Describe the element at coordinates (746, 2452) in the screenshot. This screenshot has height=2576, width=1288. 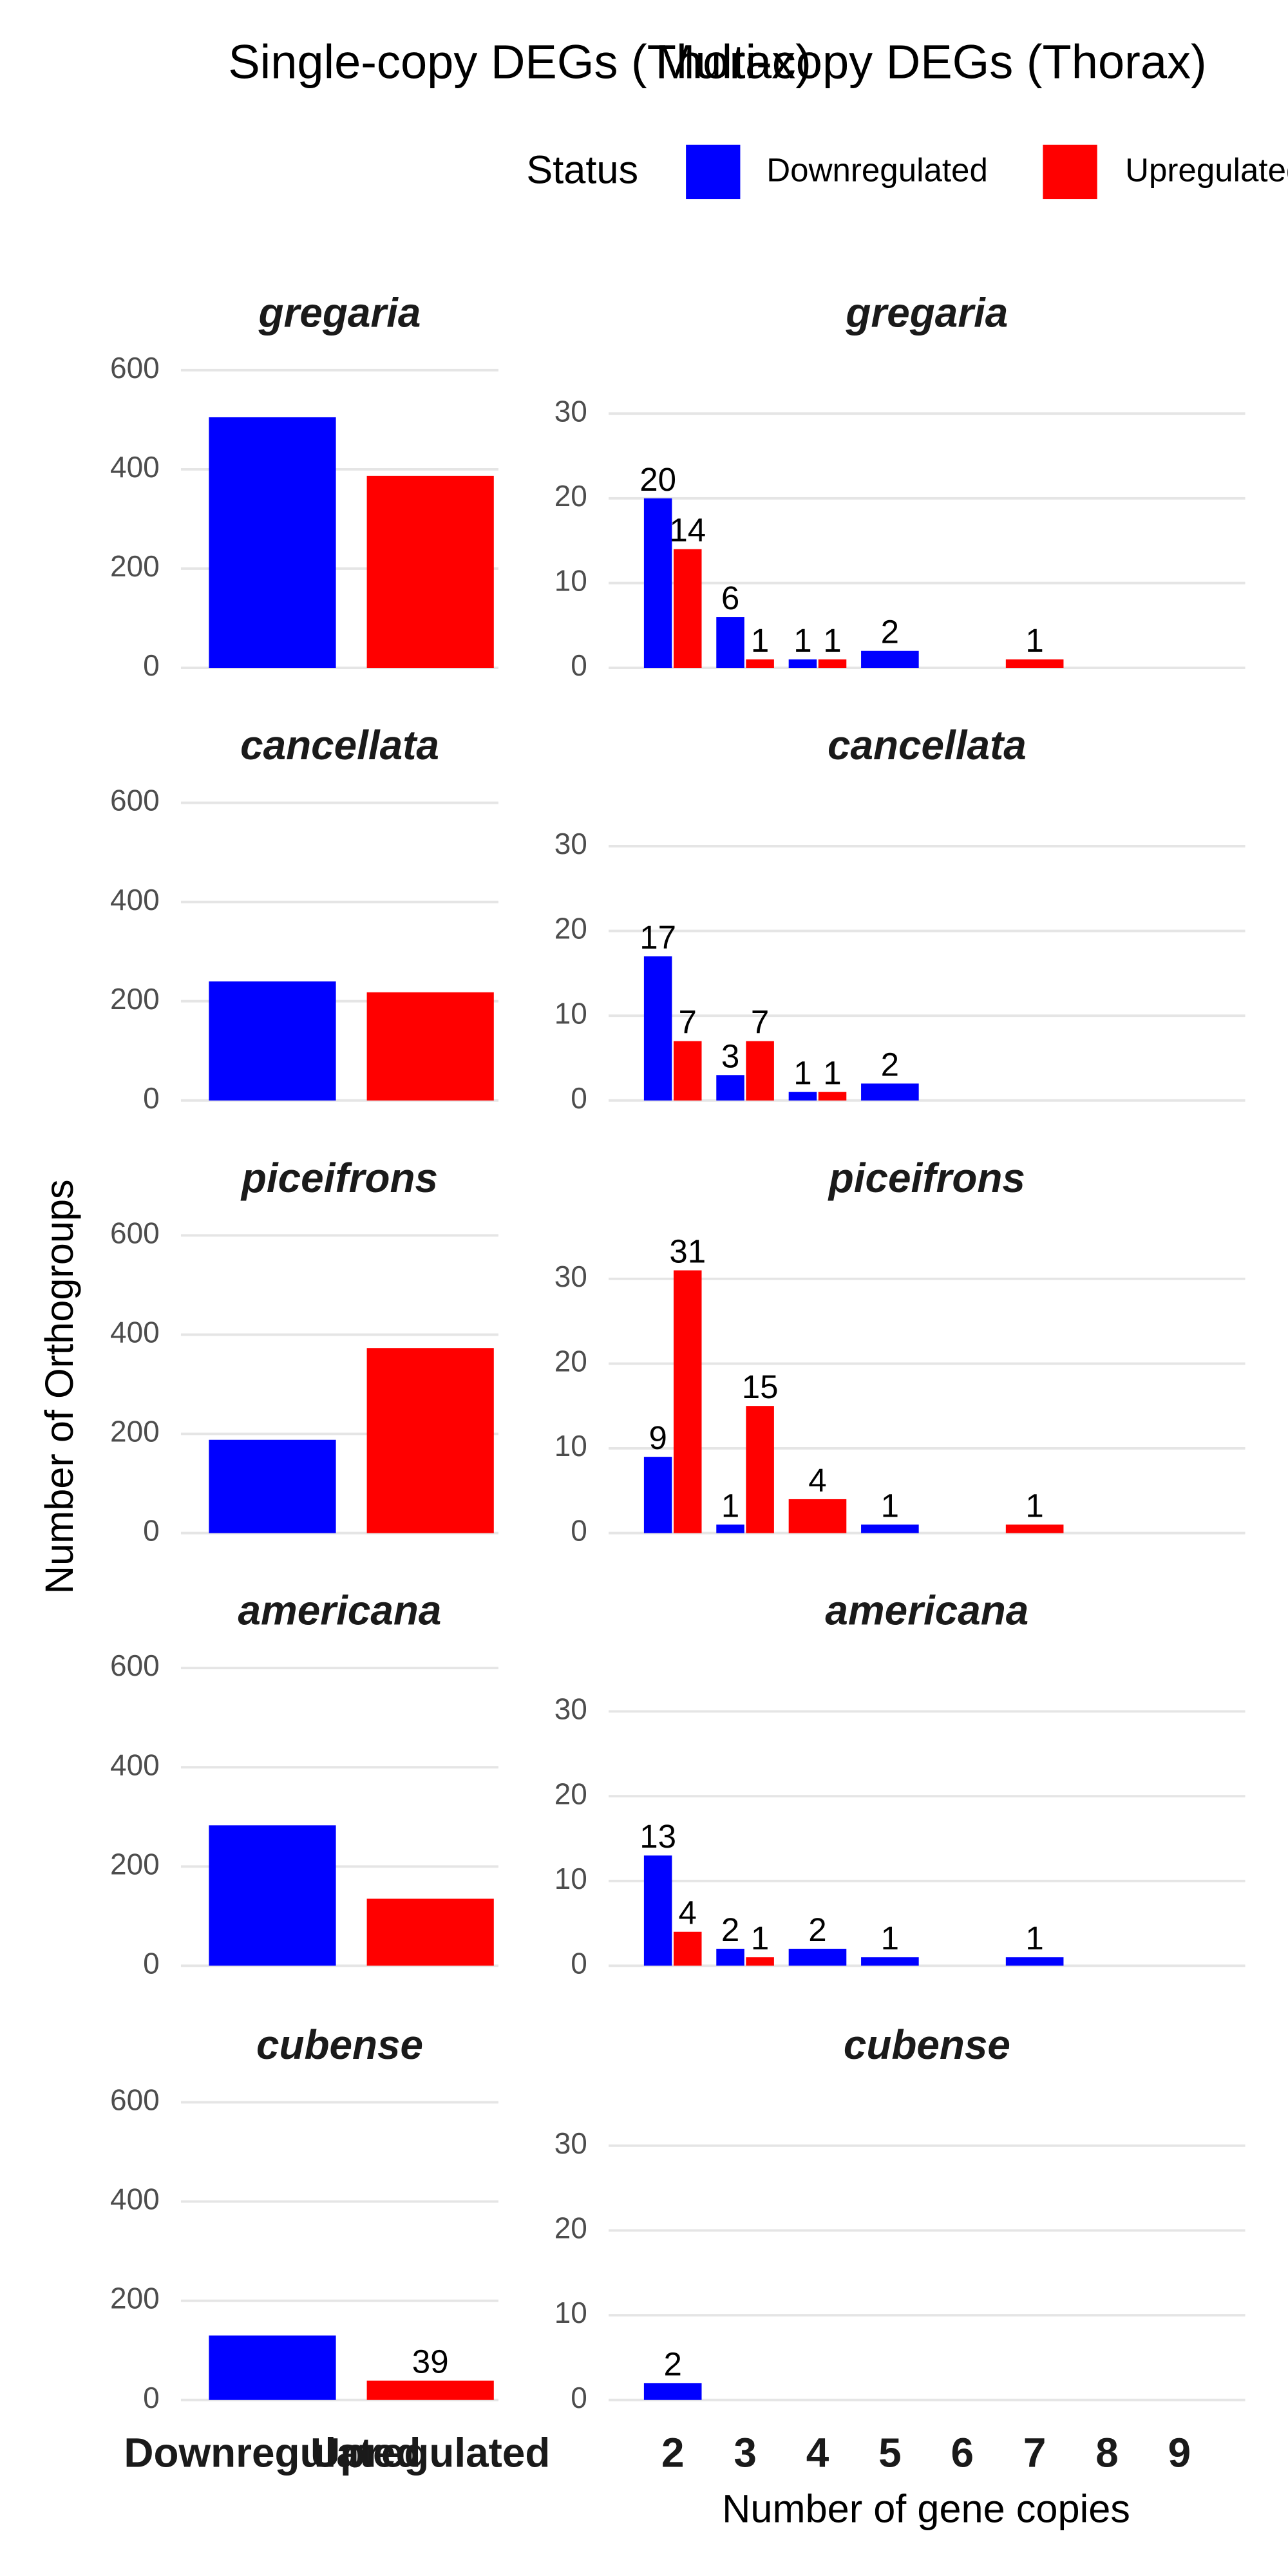
I see `x-tick-label: 3` at that location.